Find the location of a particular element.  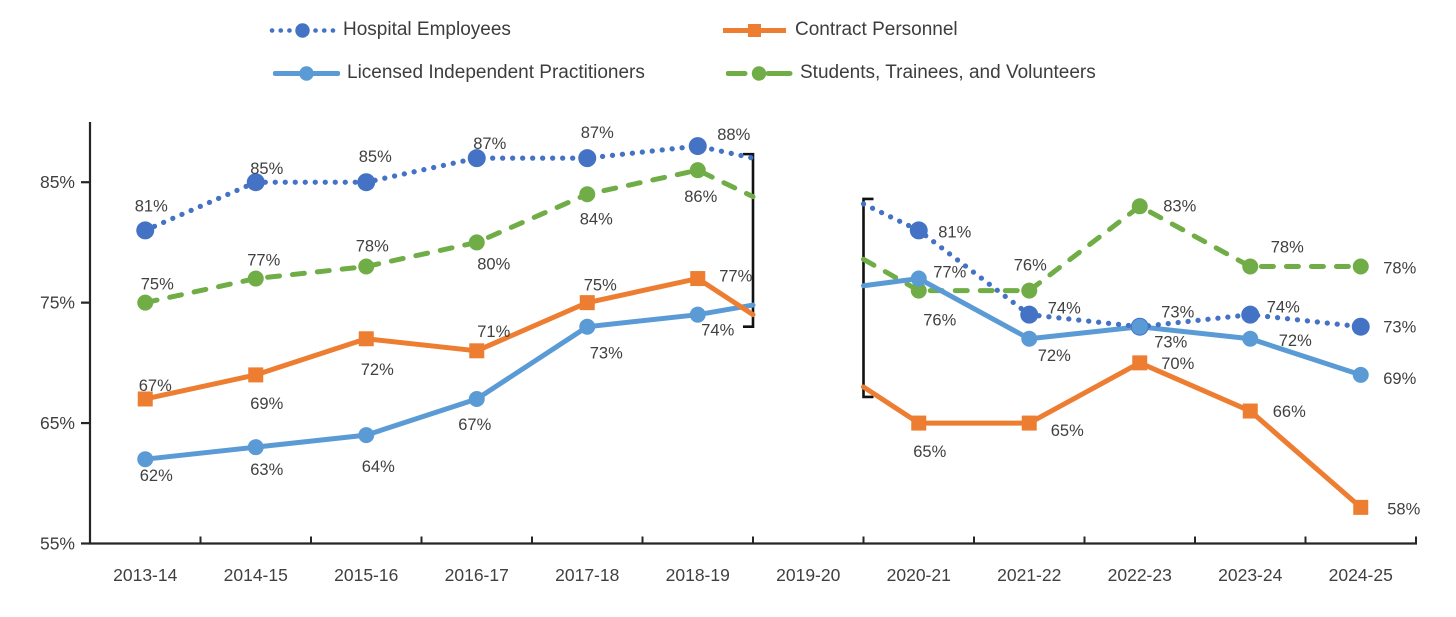

data-label-contract-personnel-2024-25: 58% is located at coordinates (1403, 509).